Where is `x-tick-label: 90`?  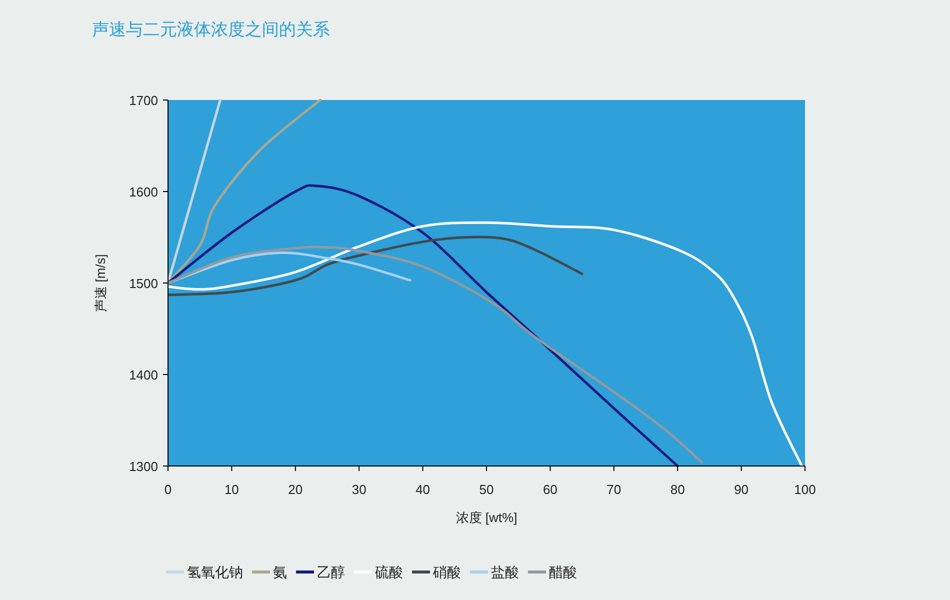
x-tick-label: 90 is located at coordinates (741, 489).